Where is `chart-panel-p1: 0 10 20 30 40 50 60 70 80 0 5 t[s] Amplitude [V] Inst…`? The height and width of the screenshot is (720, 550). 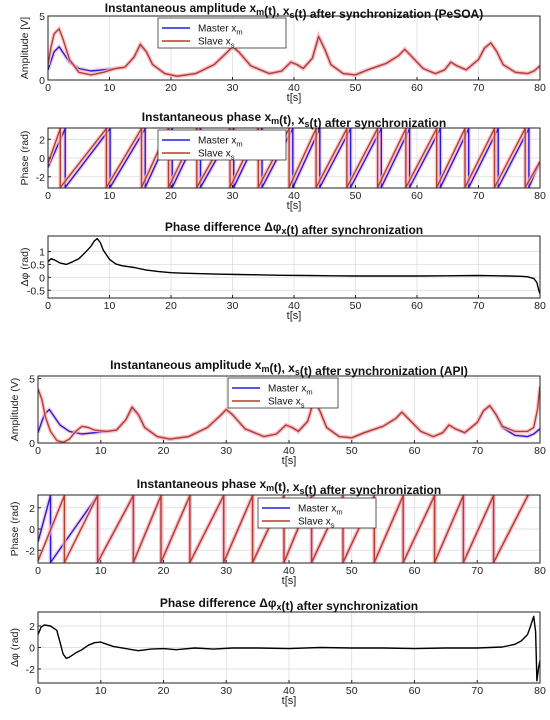 chart-panel-p1: 0 10 20 30 40 50 60 70 80 0 5 t[s] Amplitude [V] Inst… is located at coordinates (282, 52).